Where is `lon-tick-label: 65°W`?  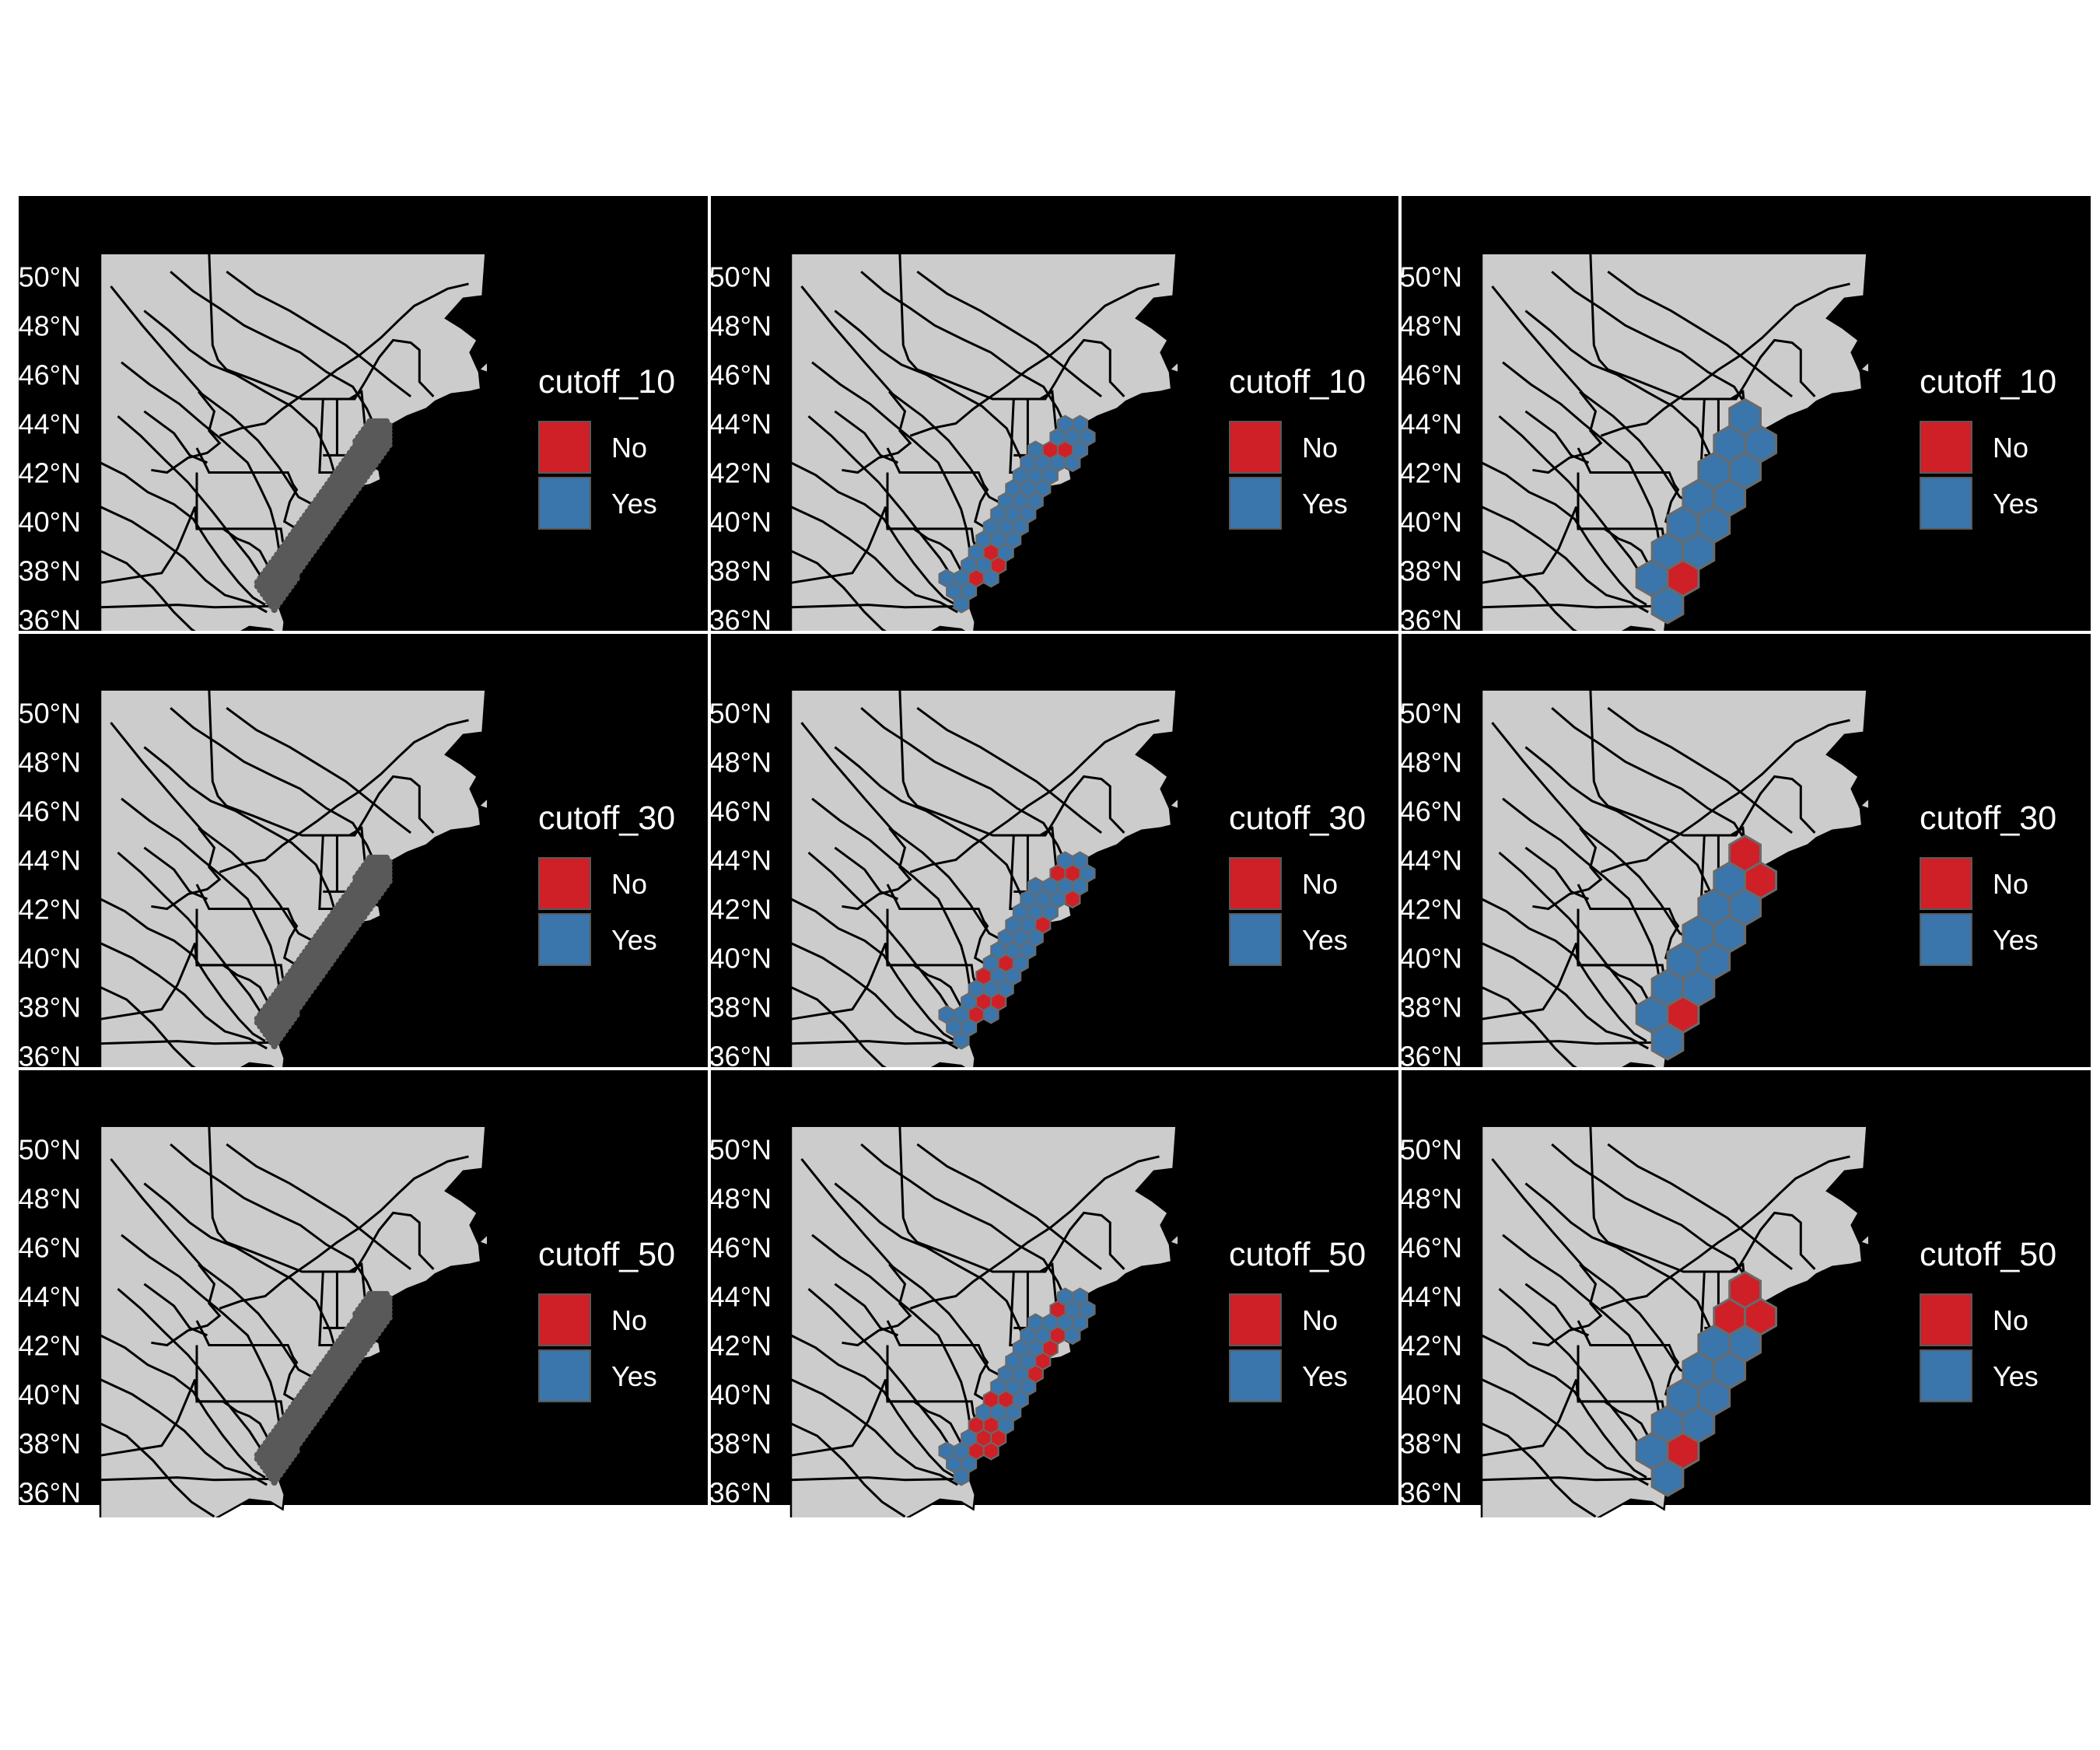
lon-tick-label: 65°W is located at coordinates (1850, 1545).